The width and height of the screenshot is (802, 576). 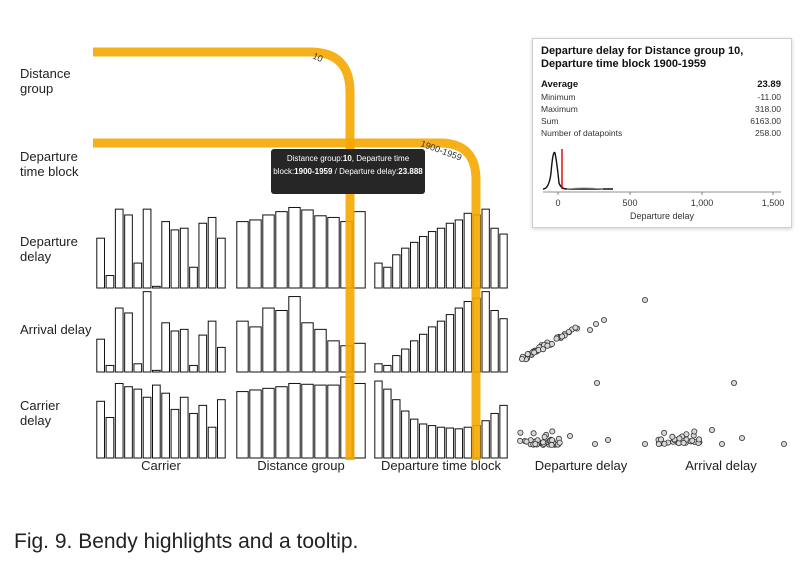 What do you see at coordinates (581, 465) in the screenshot?
I see `col-label-departure-delay: Departure delay` at bounding box center [581, 465].